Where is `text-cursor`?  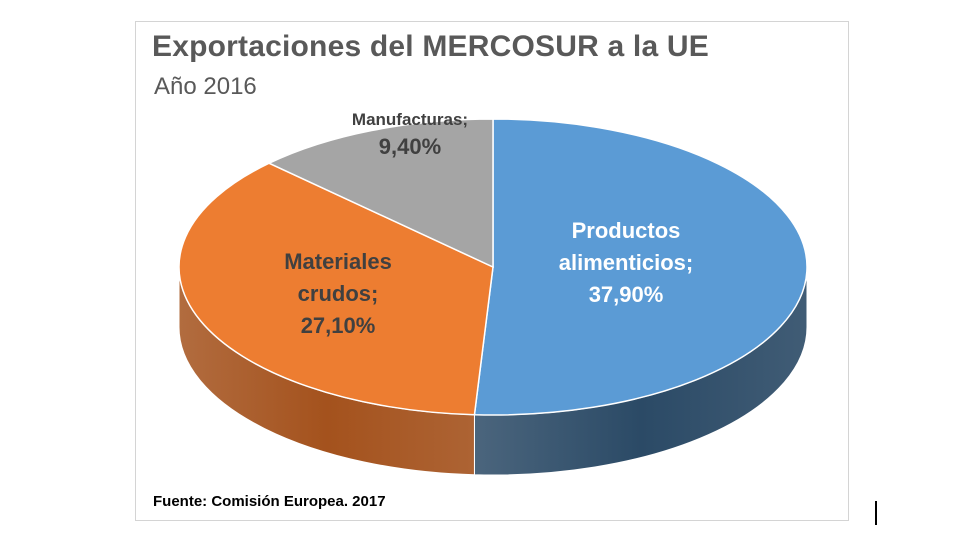 text-cursor is located at coordinates (876, 513).